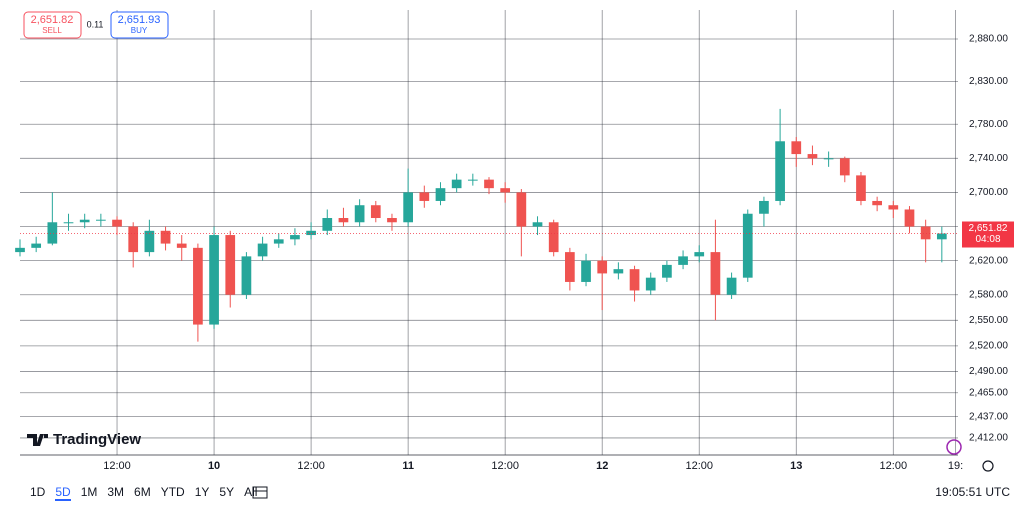  I want to click on buy-button, so click(139, 25).